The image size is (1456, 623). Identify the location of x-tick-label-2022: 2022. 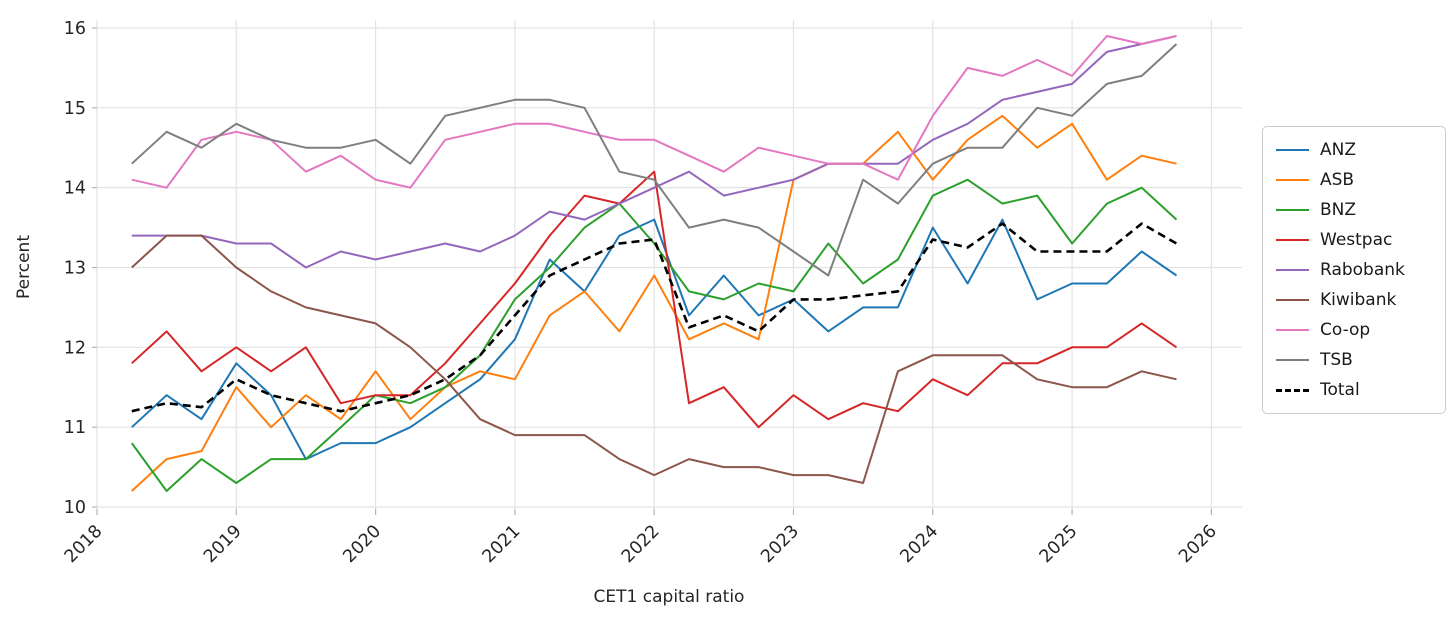
(641, 544).